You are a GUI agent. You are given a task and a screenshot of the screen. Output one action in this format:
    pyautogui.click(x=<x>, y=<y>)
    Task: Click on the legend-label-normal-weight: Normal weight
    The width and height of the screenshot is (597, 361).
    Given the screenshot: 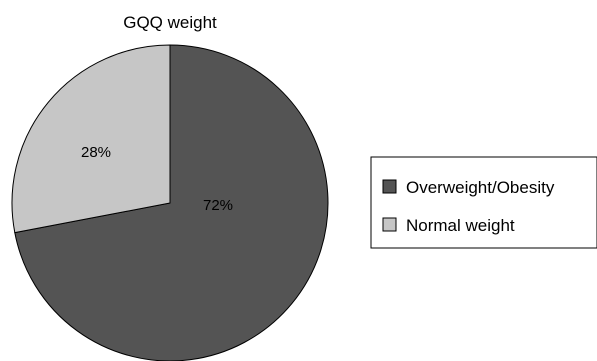 What is the action you would take?
    pyautogui.click(x=460, y=225)
    